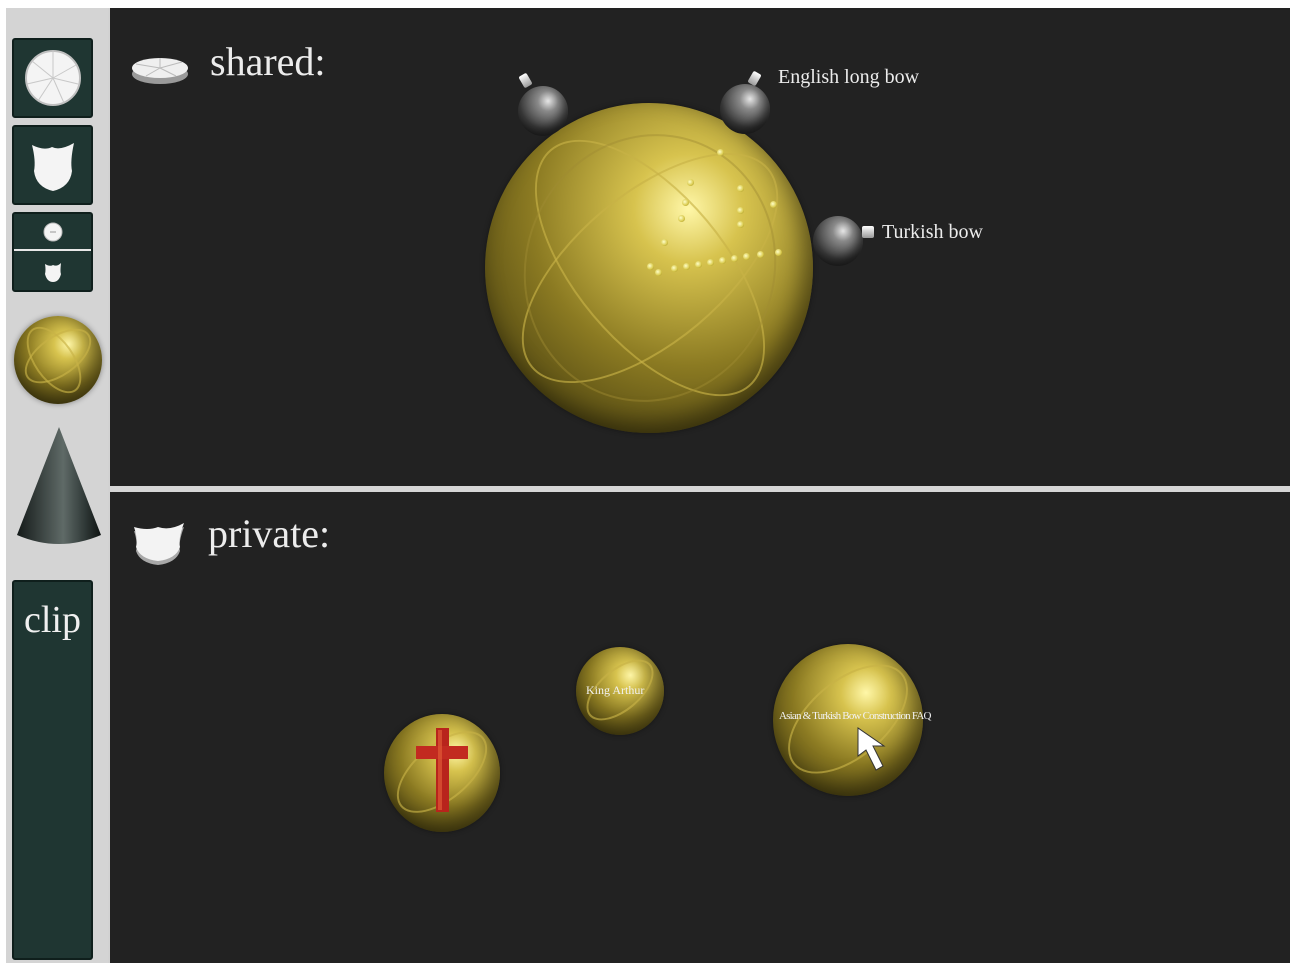 This screenshot has width=1293, height=963. What do you see at coordinates (855, 716) in the screenshot?
I see `bow-faq-label: Asian & Turkish Bow Construction FAQ` at bounding box center [855, 716].